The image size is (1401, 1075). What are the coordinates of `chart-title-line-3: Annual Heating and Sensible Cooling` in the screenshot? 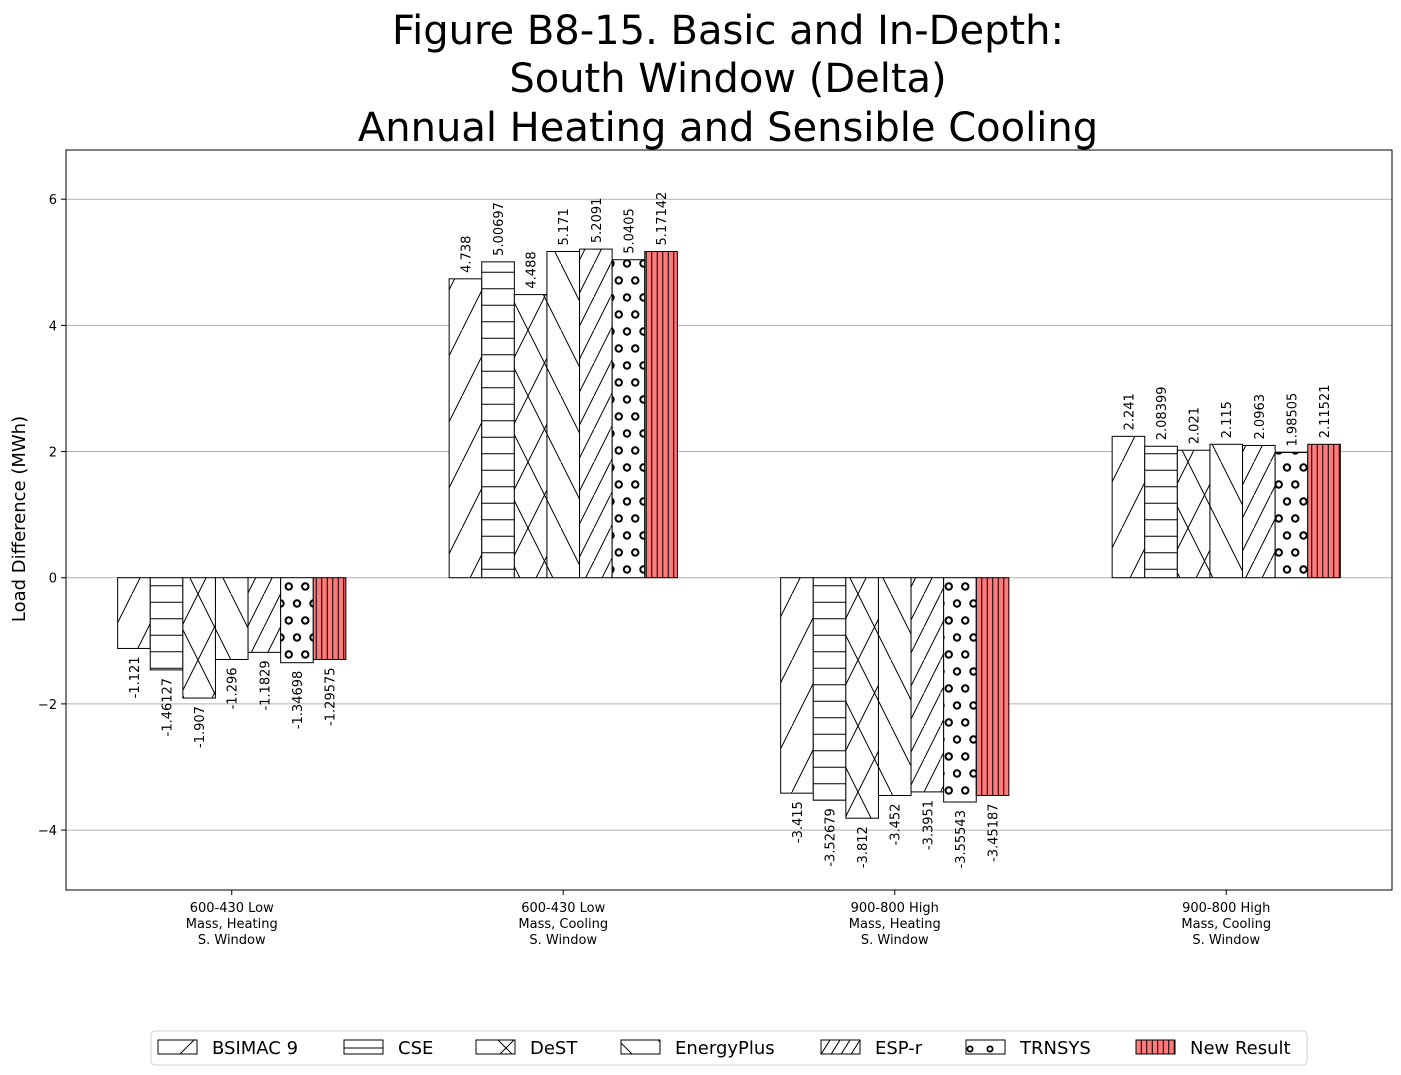 It's located at (728, 128).